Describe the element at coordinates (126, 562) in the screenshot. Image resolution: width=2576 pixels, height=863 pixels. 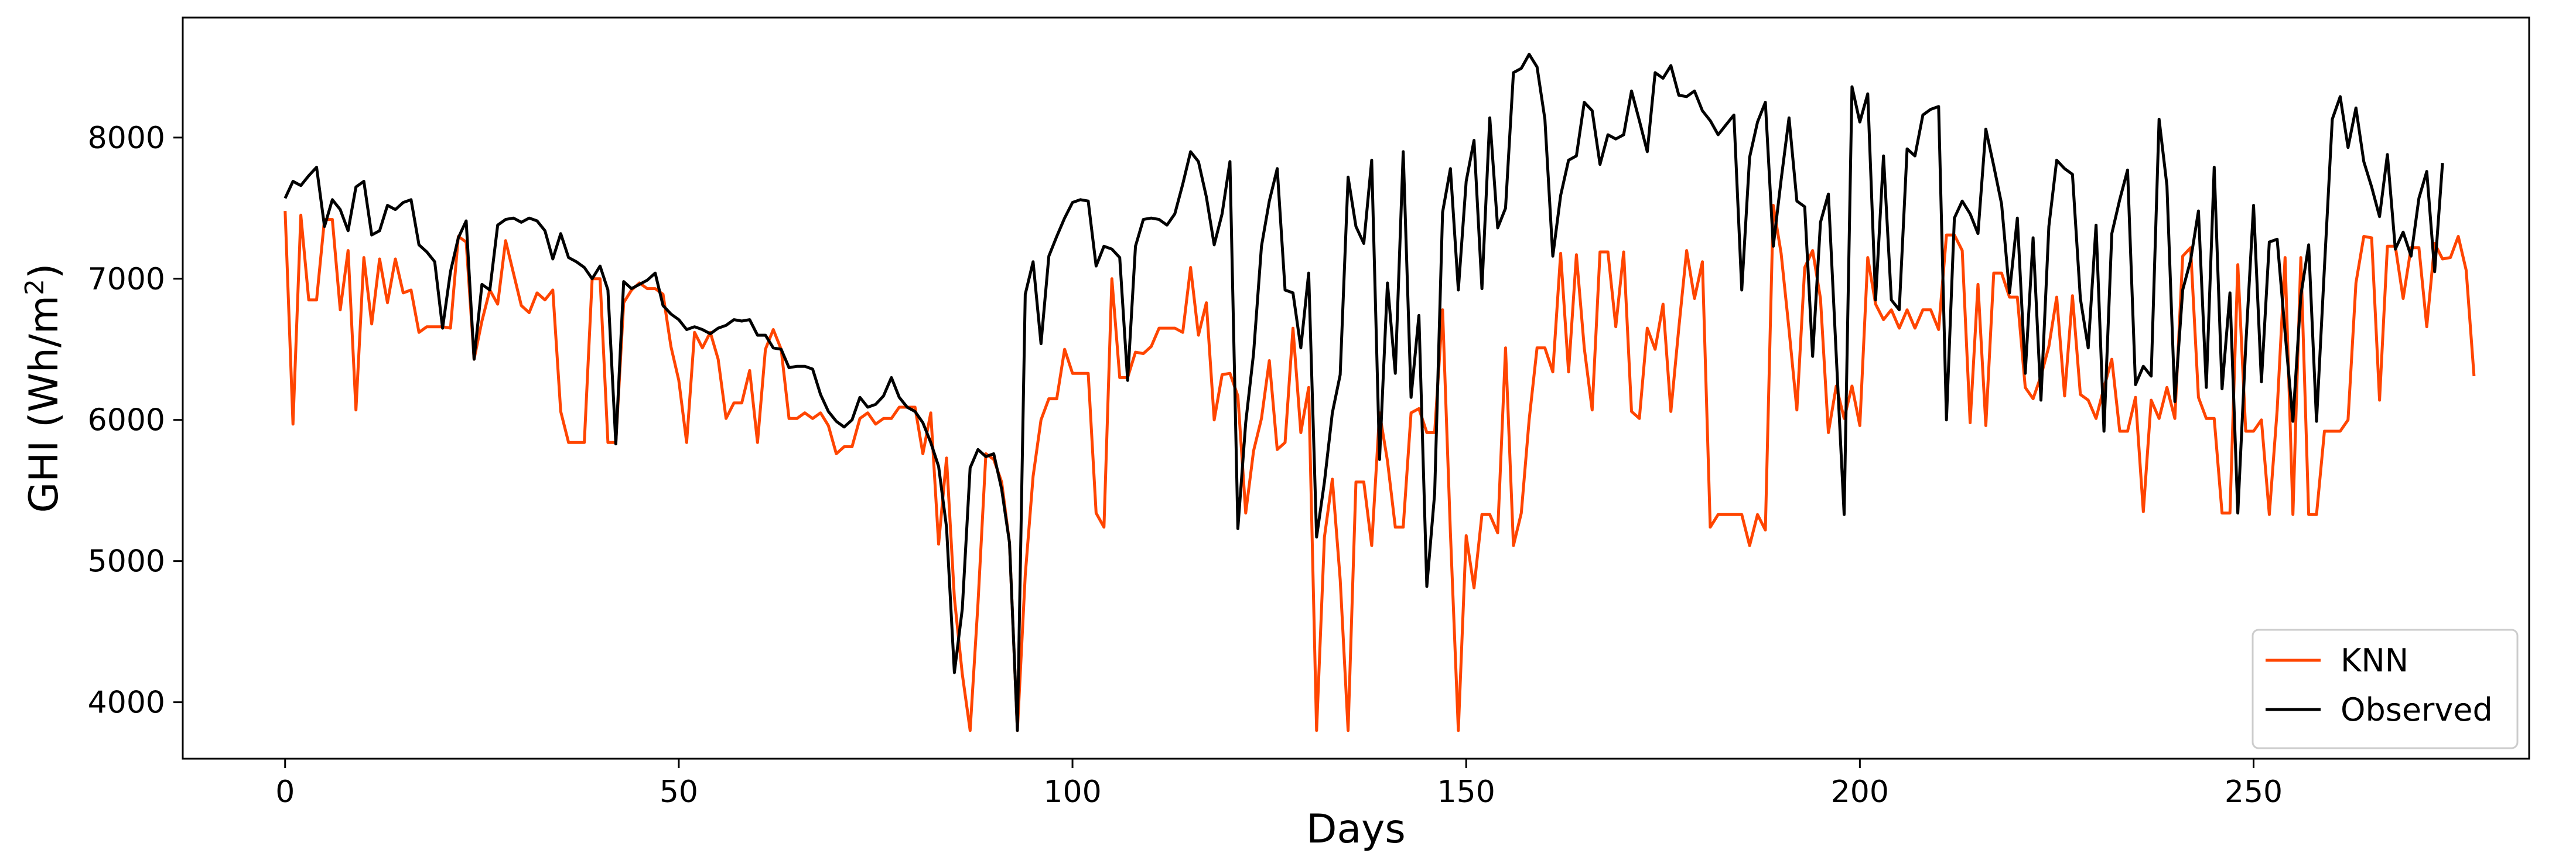
I see `y-tick-label: 5000` at that location.